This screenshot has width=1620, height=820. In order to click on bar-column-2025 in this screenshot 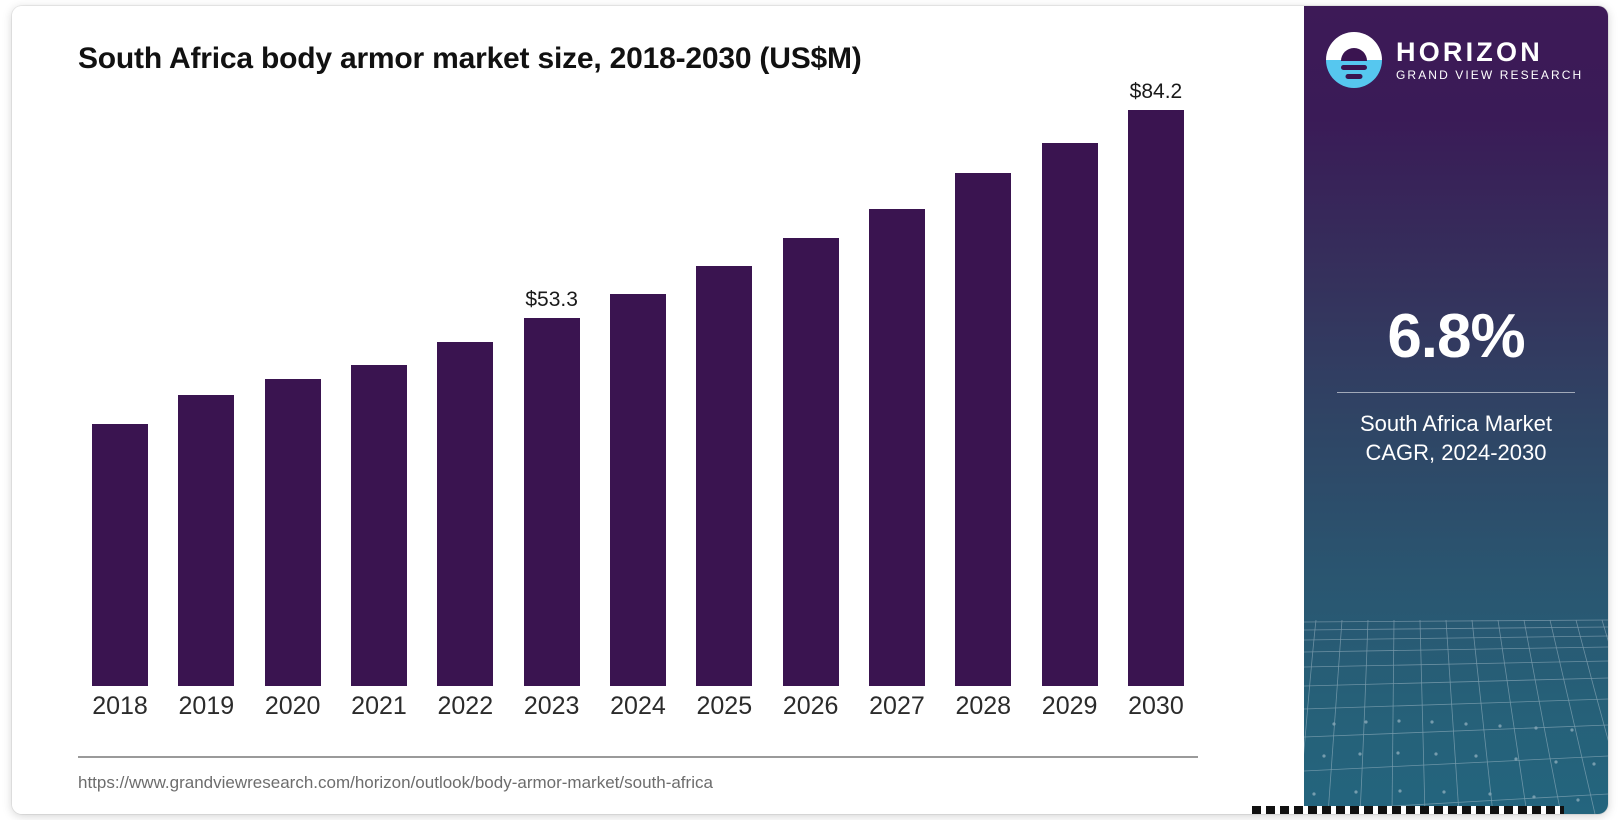, I will do `click(724, 381)`.